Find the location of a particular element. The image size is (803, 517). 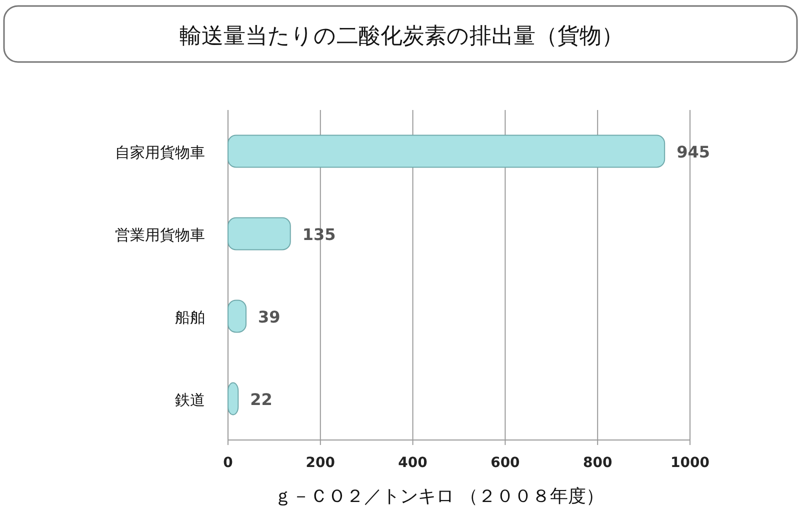

x-tick-label: 600 is located at coordinates (505, 463).